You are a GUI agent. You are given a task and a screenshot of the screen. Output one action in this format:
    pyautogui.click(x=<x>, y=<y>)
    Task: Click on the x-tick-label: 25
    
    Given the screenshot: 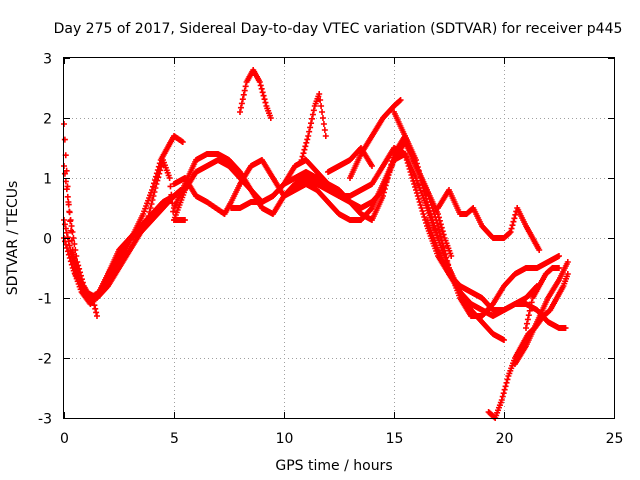 What is the action you would take?
    pyautogui.click(x=615, y=439)
    